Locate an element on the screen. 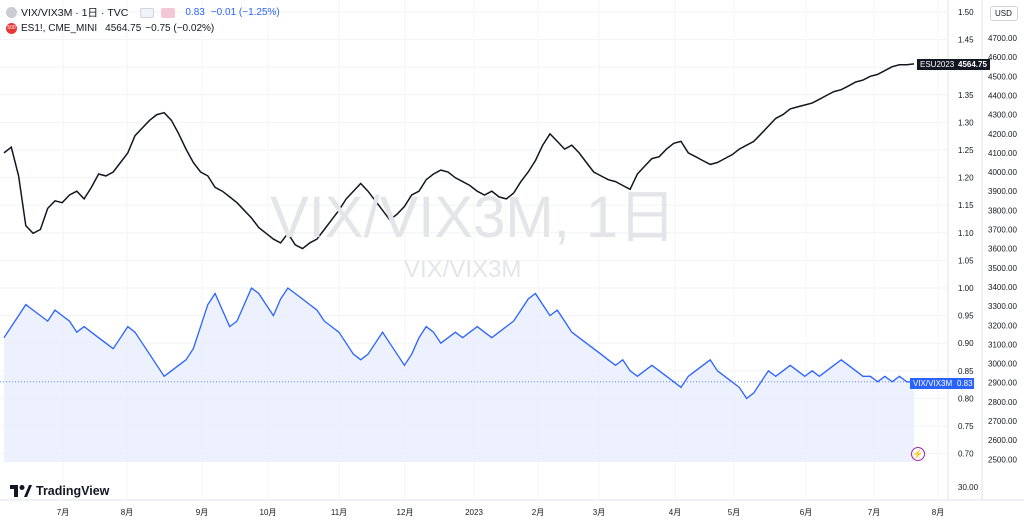 This screenshot has height=524, width=1024. left-scale-tick: 0.75 is located at coordinates (966, 426).